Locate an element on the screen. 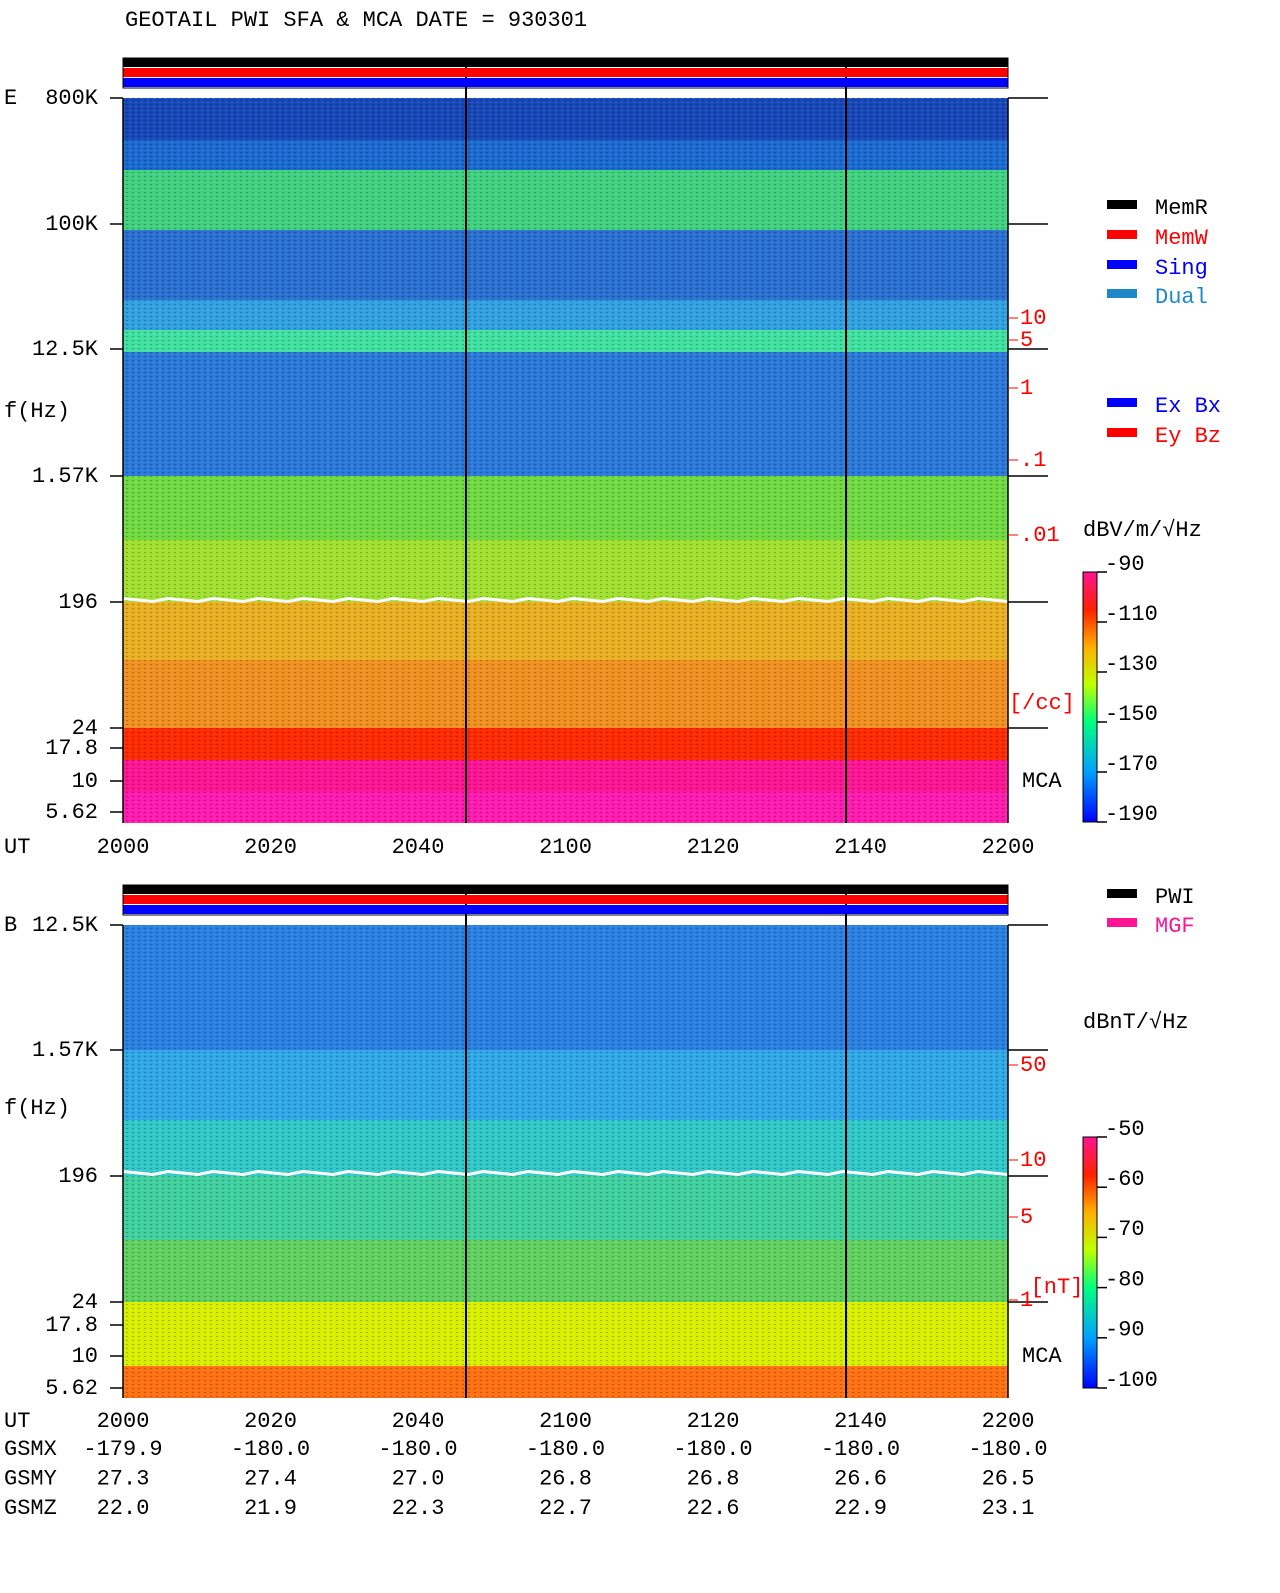 The height and width of the screenshot is (1593, 1280). orbit-value: 26.5 is located at coordinates (1008, 1478).